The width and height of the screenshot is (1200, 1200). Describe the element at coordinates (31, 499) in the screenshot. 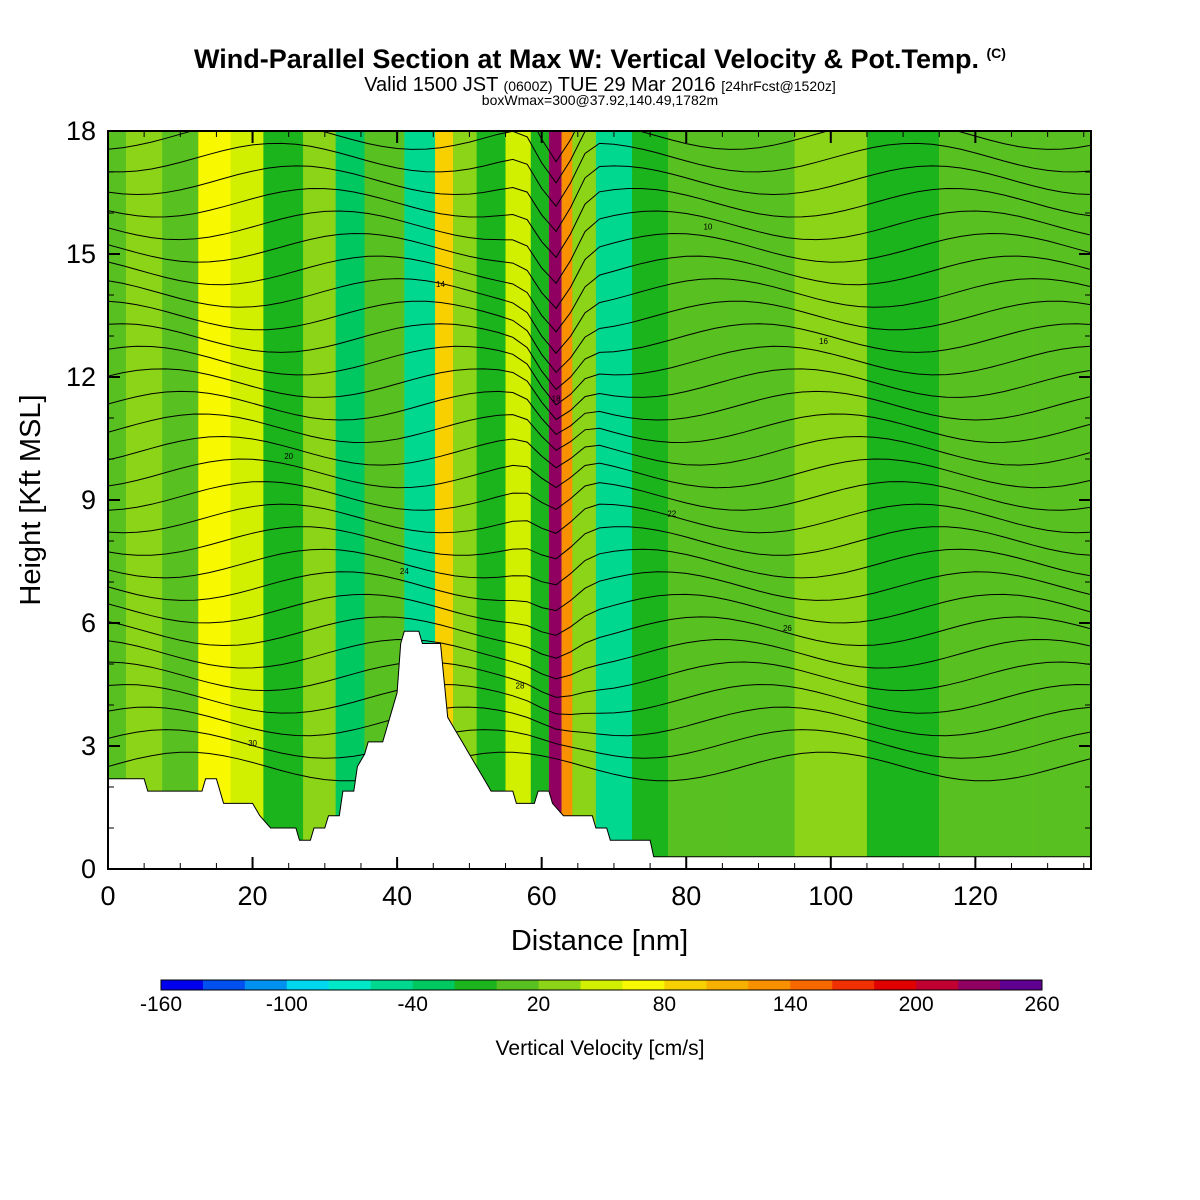

I see `y-axis-label: Height [Kft MSL]` at that location.